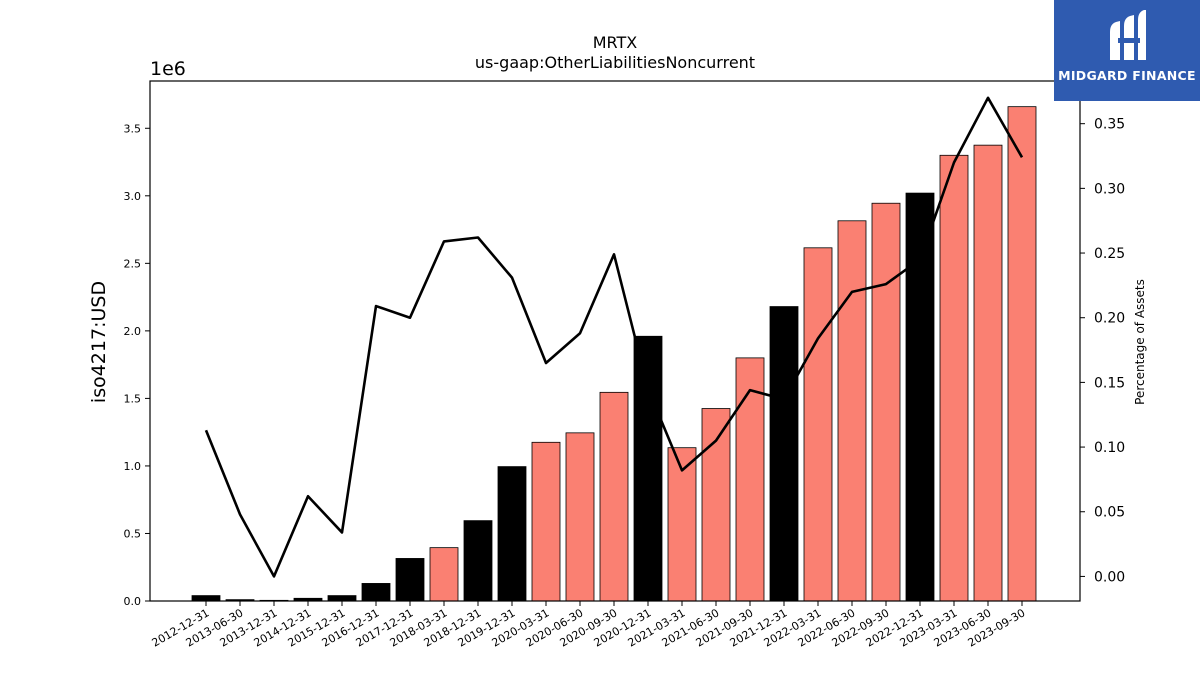 This screenshot has height=675, width=1200. I want to click on y-tick-label: 3.5, so click(133, 128).